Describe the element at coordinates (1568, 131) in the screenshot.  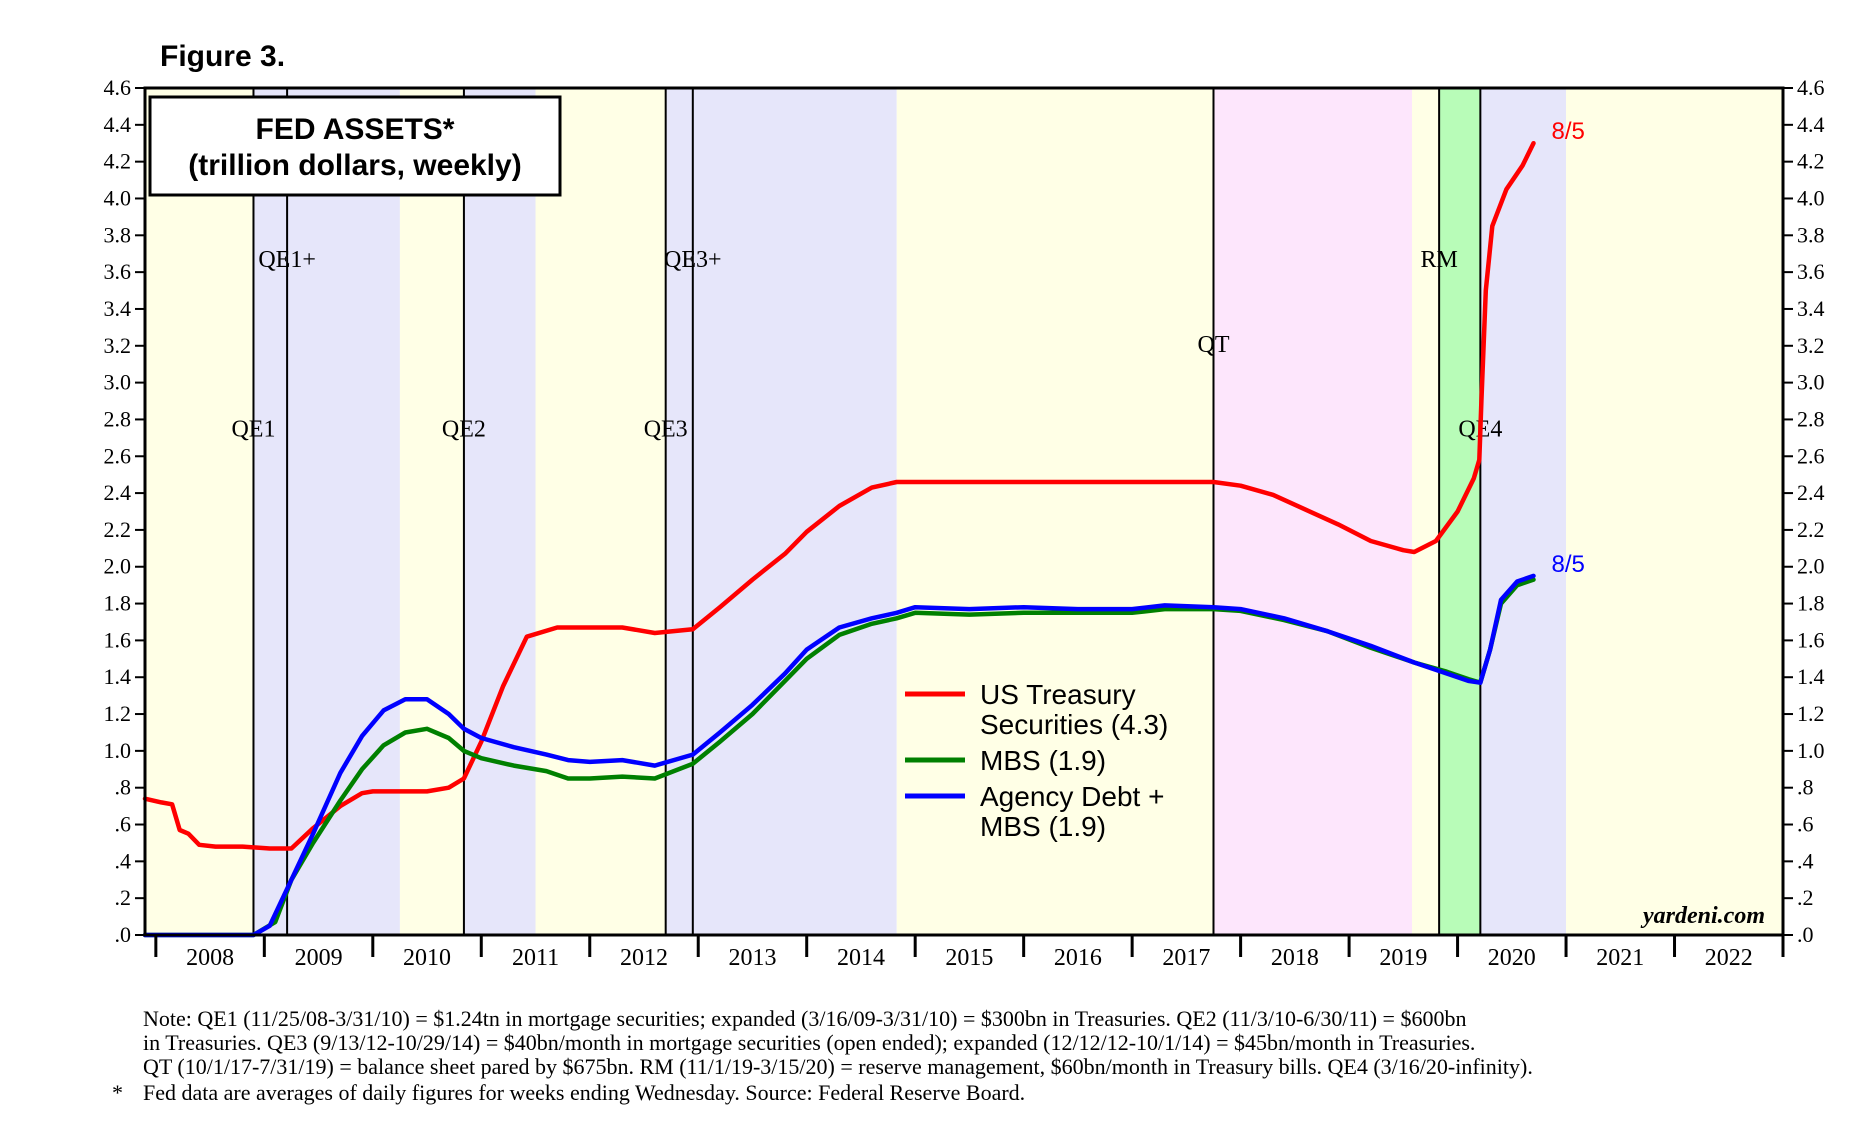
I see `end-label-treasury: 8/5` at that location.